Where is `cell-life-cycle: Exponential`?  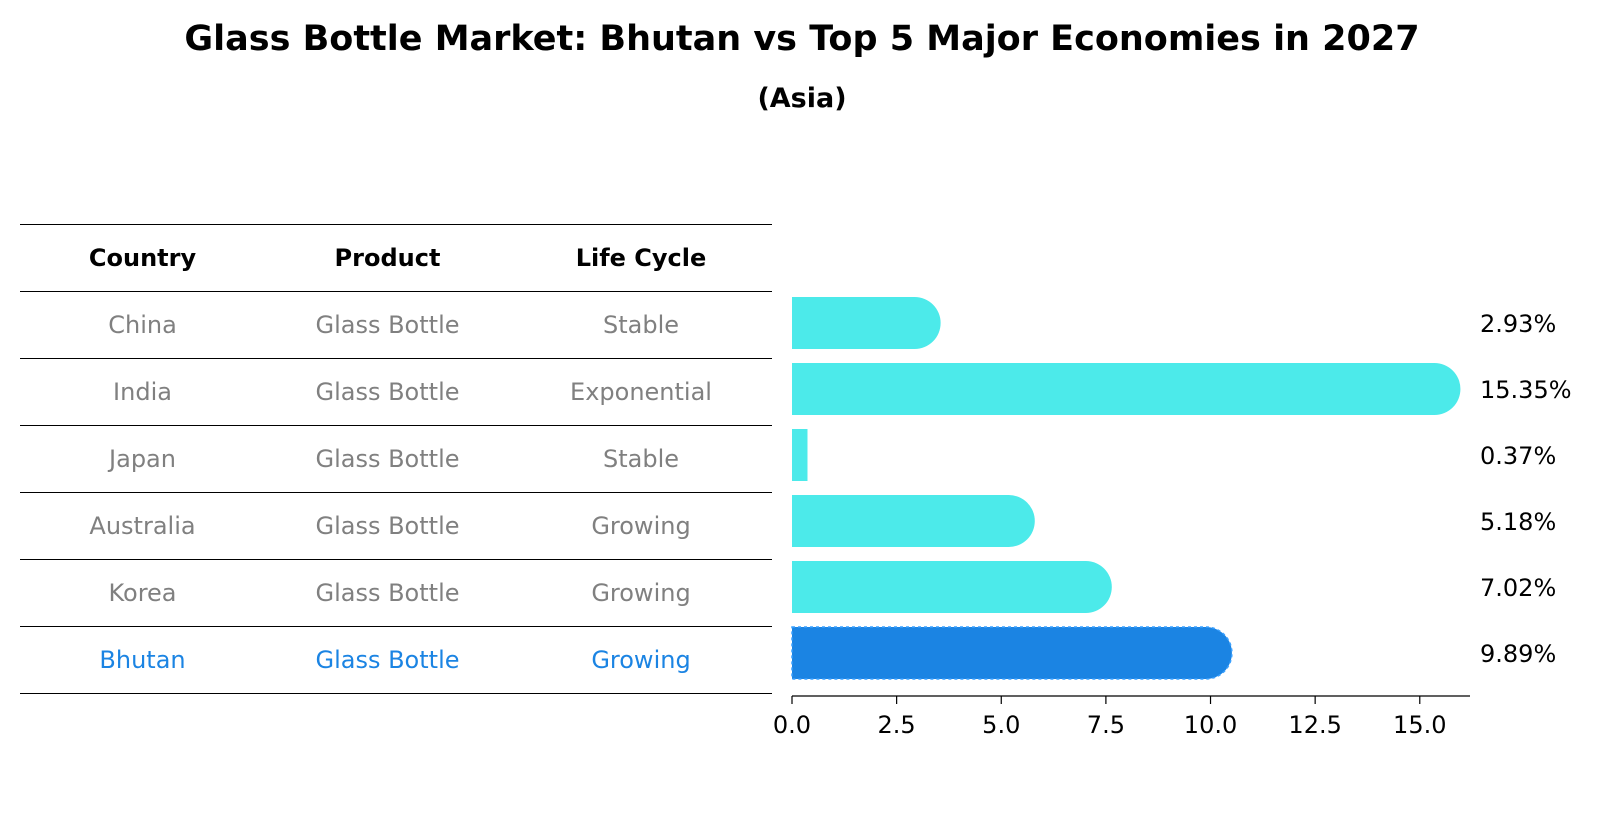
cell-life-cycle: Exponential is located at coordinates (641, 392).